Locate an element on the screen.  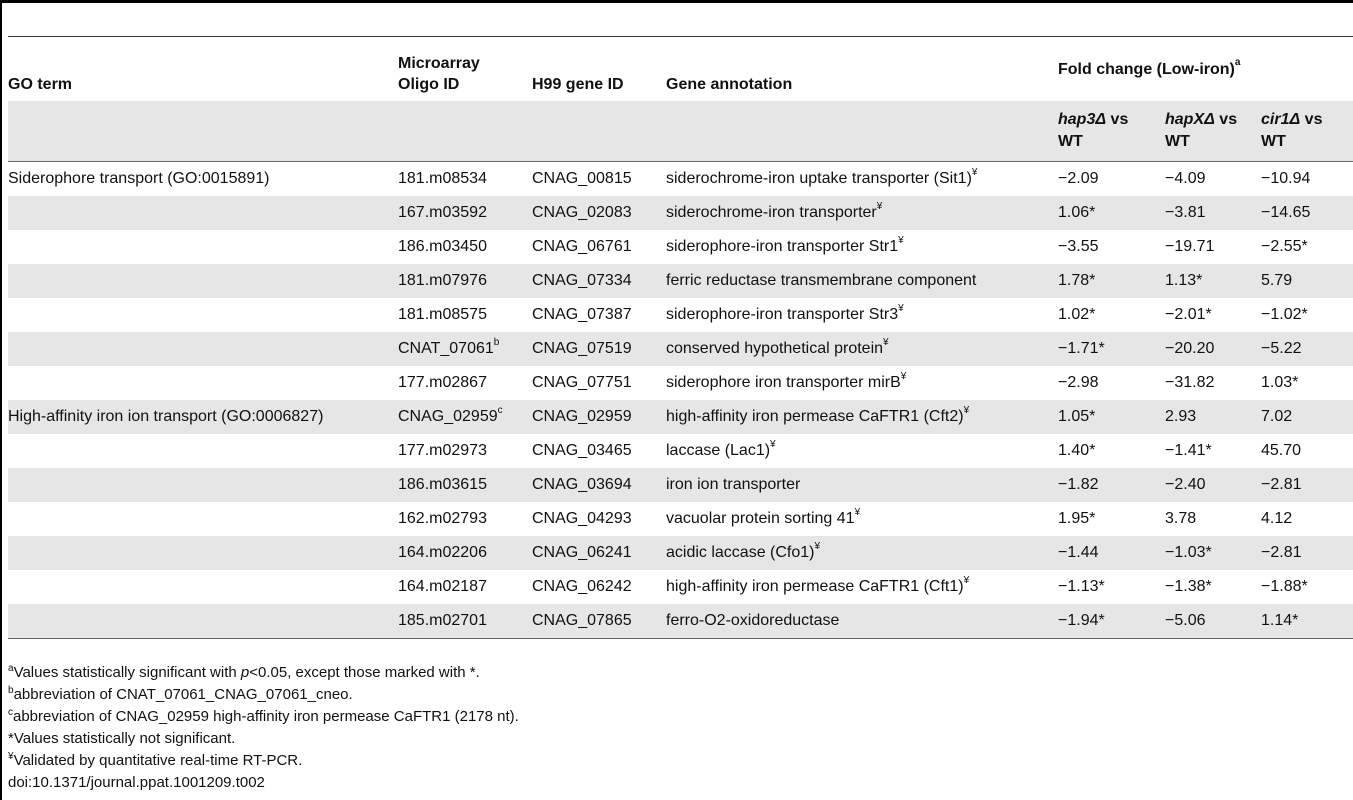
cell-hap3-fold: −2.09 is located at coordinates (1078, 178).